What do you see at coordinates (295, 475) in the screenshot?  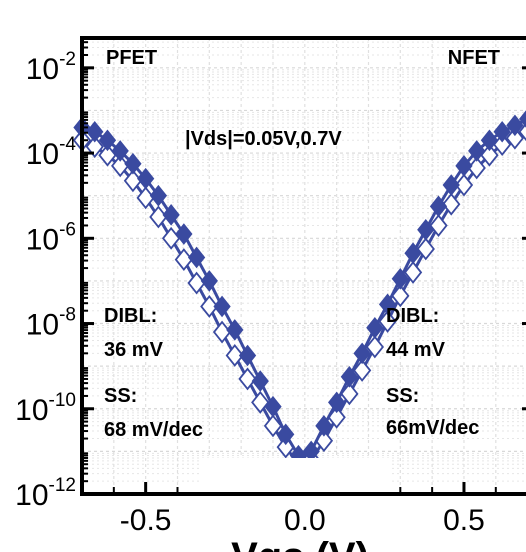 I see `occlusion-patch` at bounding box center [295, 475].